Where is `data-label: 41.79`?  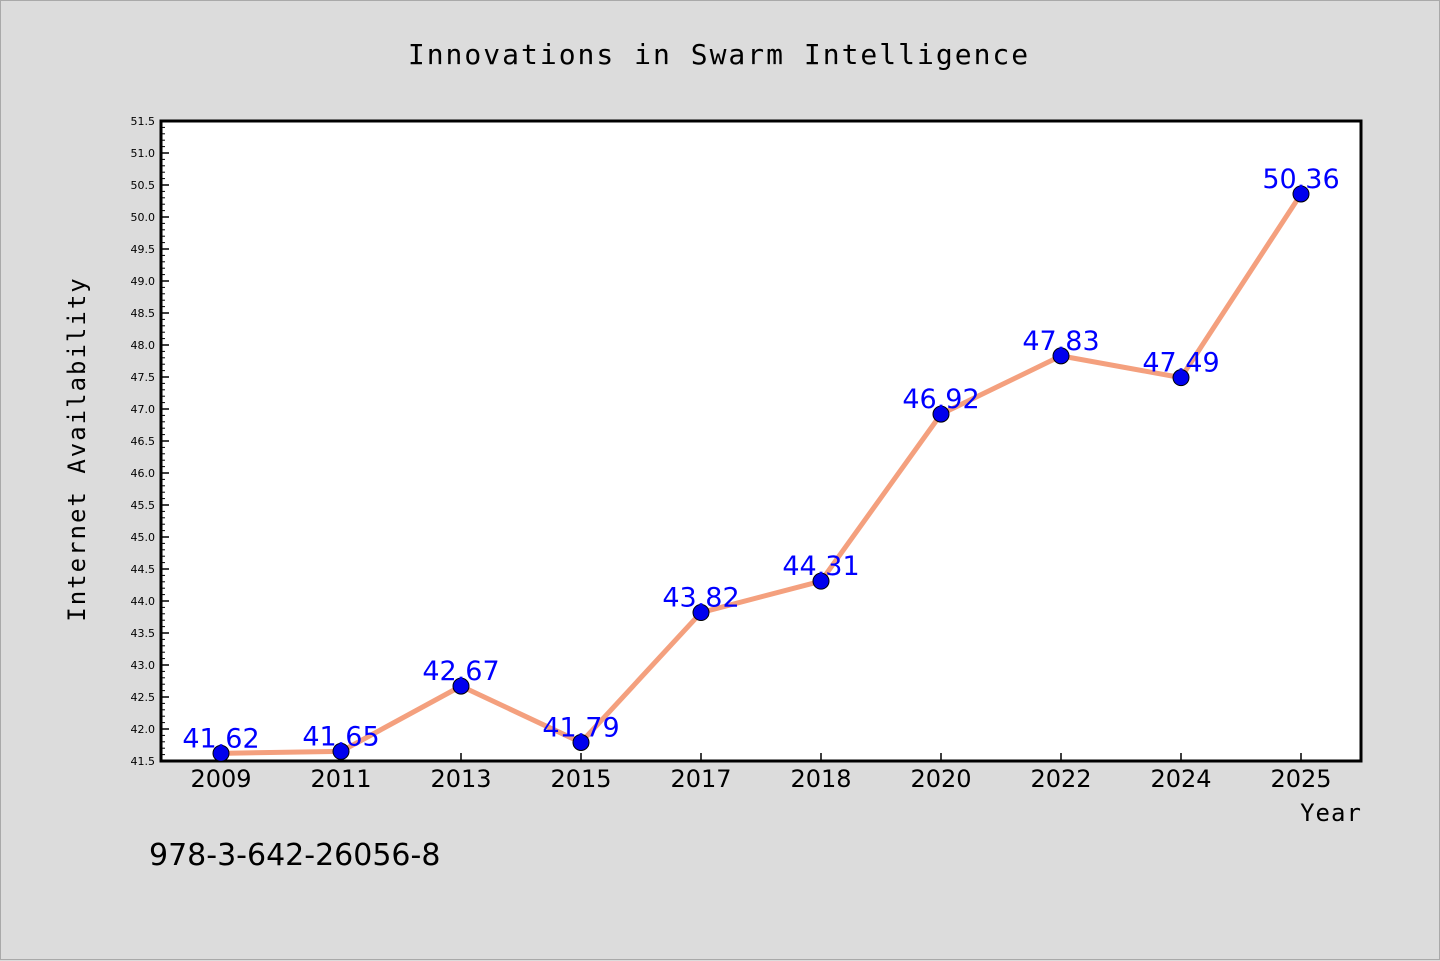
data-label: 41.79 is located at coordinates (580, 727).